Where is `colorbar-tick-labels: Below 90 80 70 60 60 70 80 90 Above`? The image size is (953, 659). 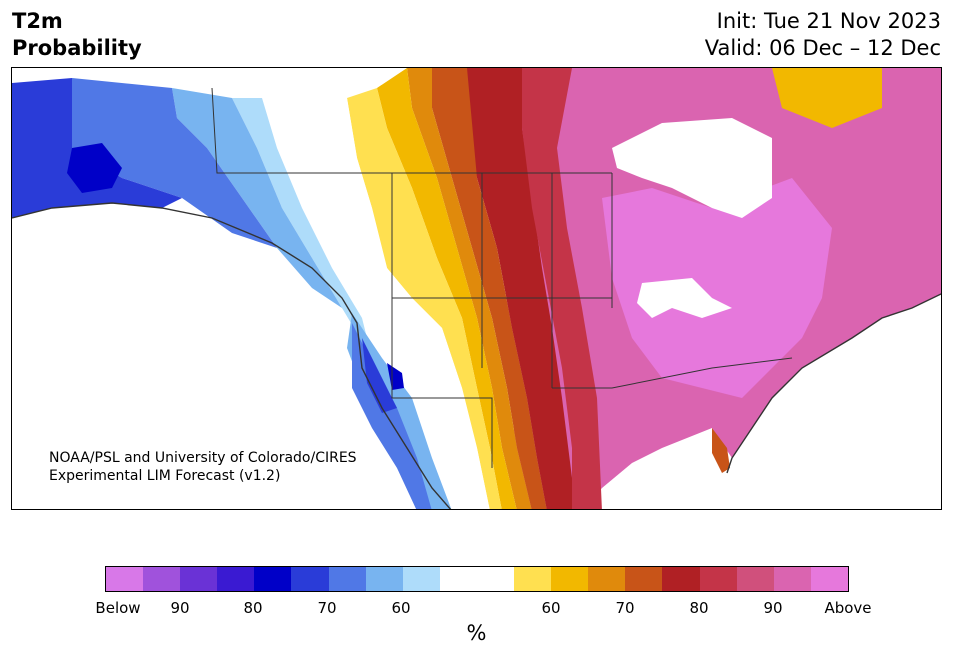
colorbar-tick-labels: Below 90 80 70 60 60 70 80 90 Above is located at coordinates (476, 609).